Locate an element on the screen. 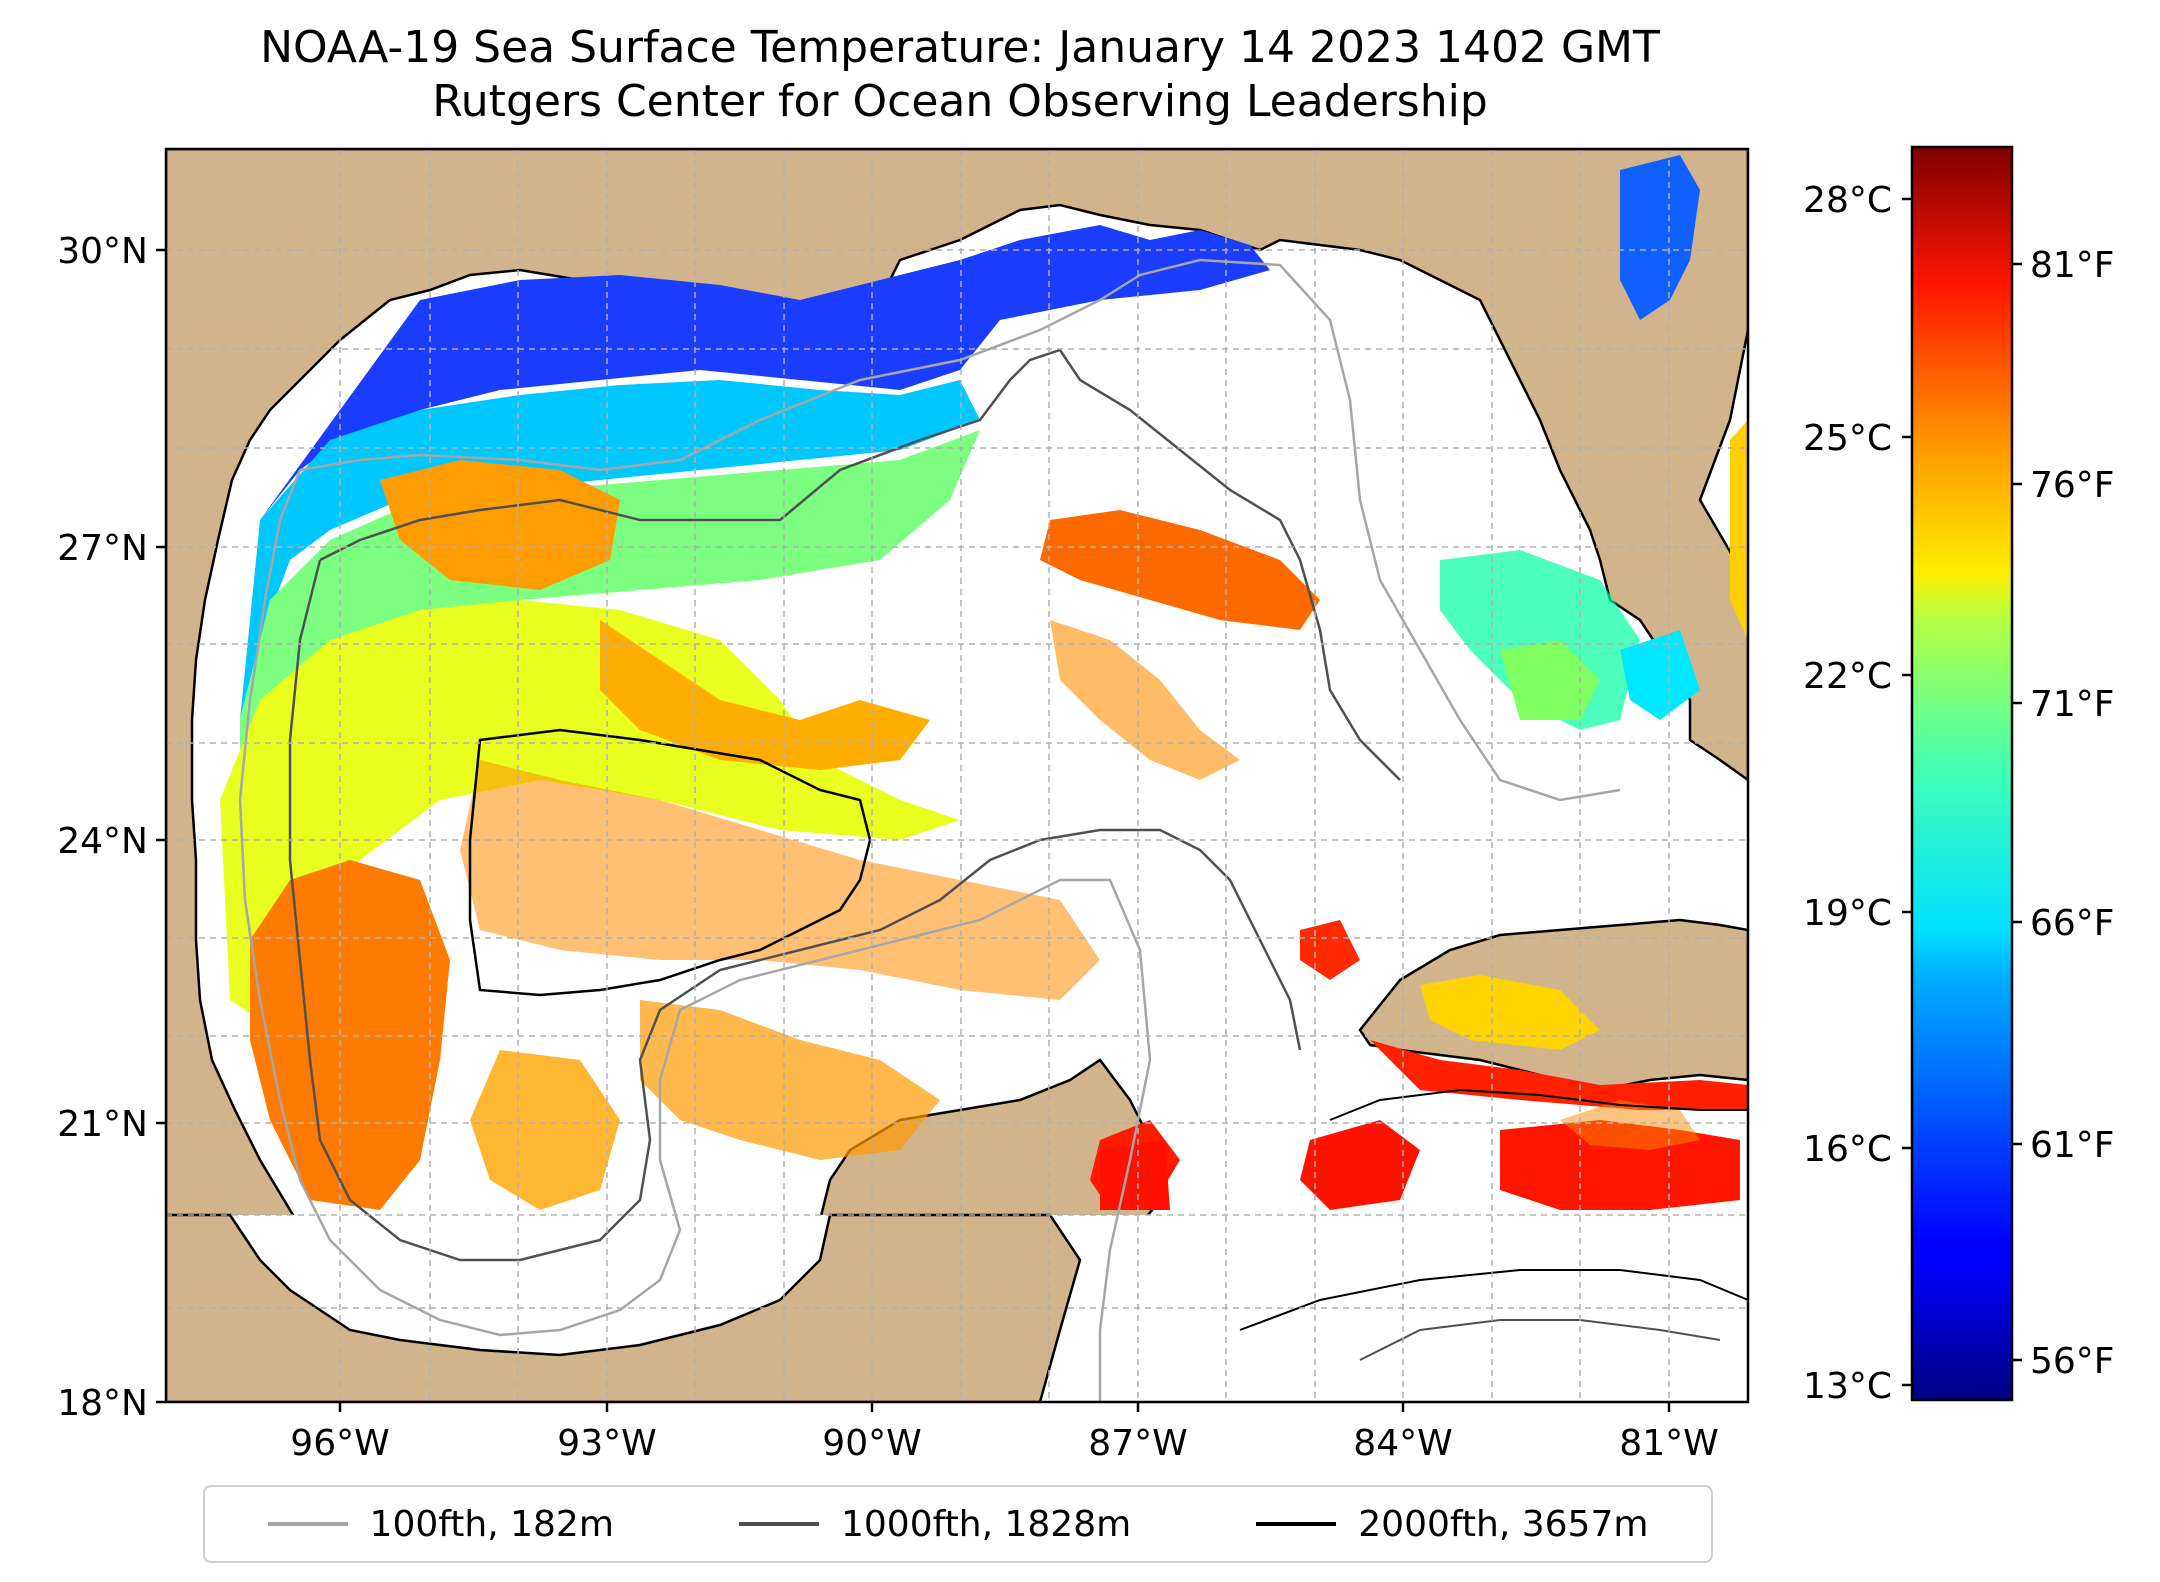 Image resolution: width=2160 pixels, height=1582 pixels. lon-label: 96°W is located at coordinates (339, 1443).